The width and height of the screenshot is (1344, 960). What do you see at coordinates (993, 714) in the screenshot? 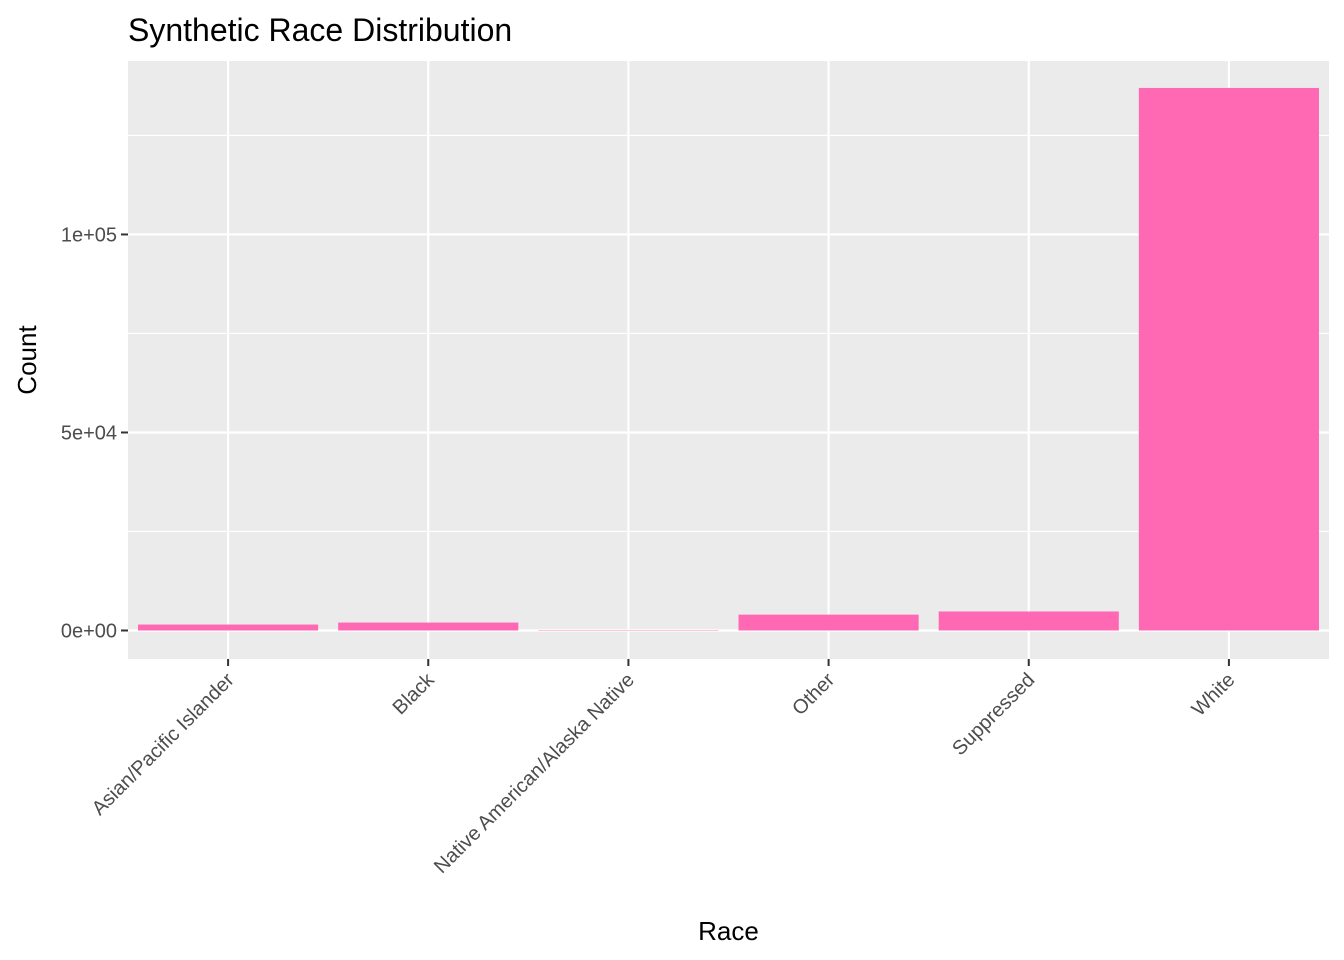
I see `x-tick-label: Suppressed` at bounding box center [993, 714].